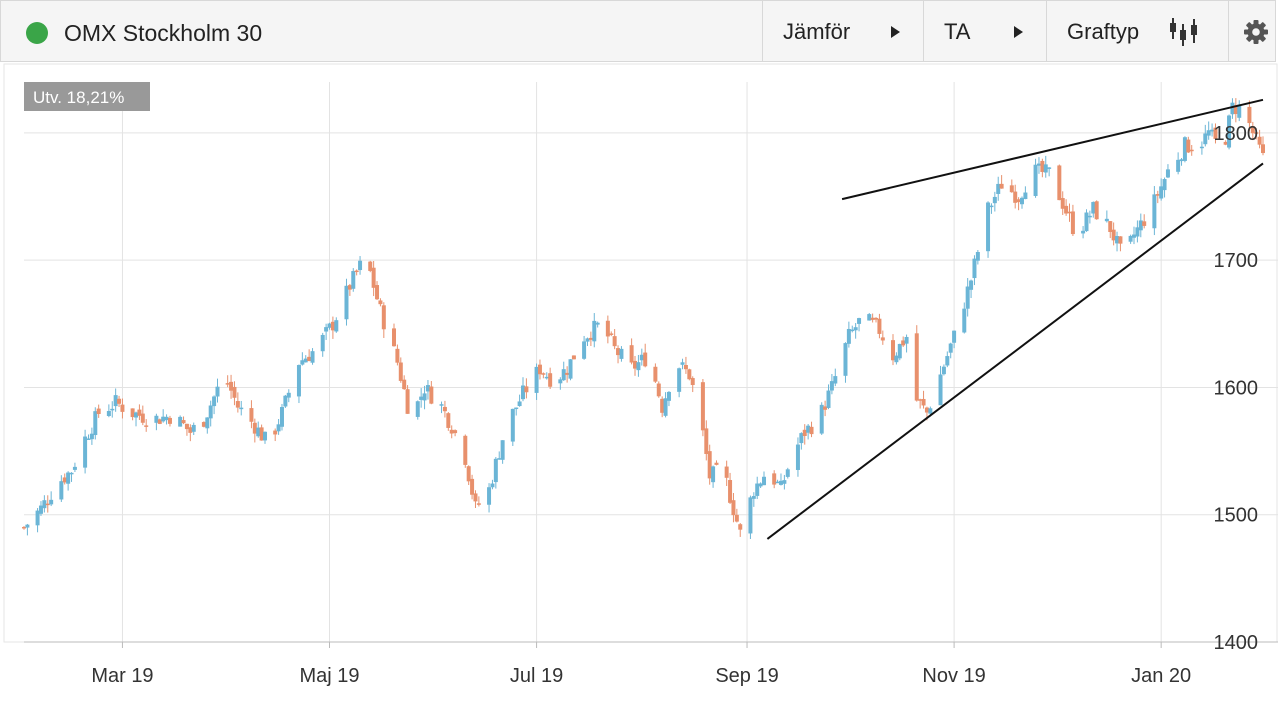 This screenshot has width=1278, height=704. I want to click on ta-label: TA, so click(957, 31).